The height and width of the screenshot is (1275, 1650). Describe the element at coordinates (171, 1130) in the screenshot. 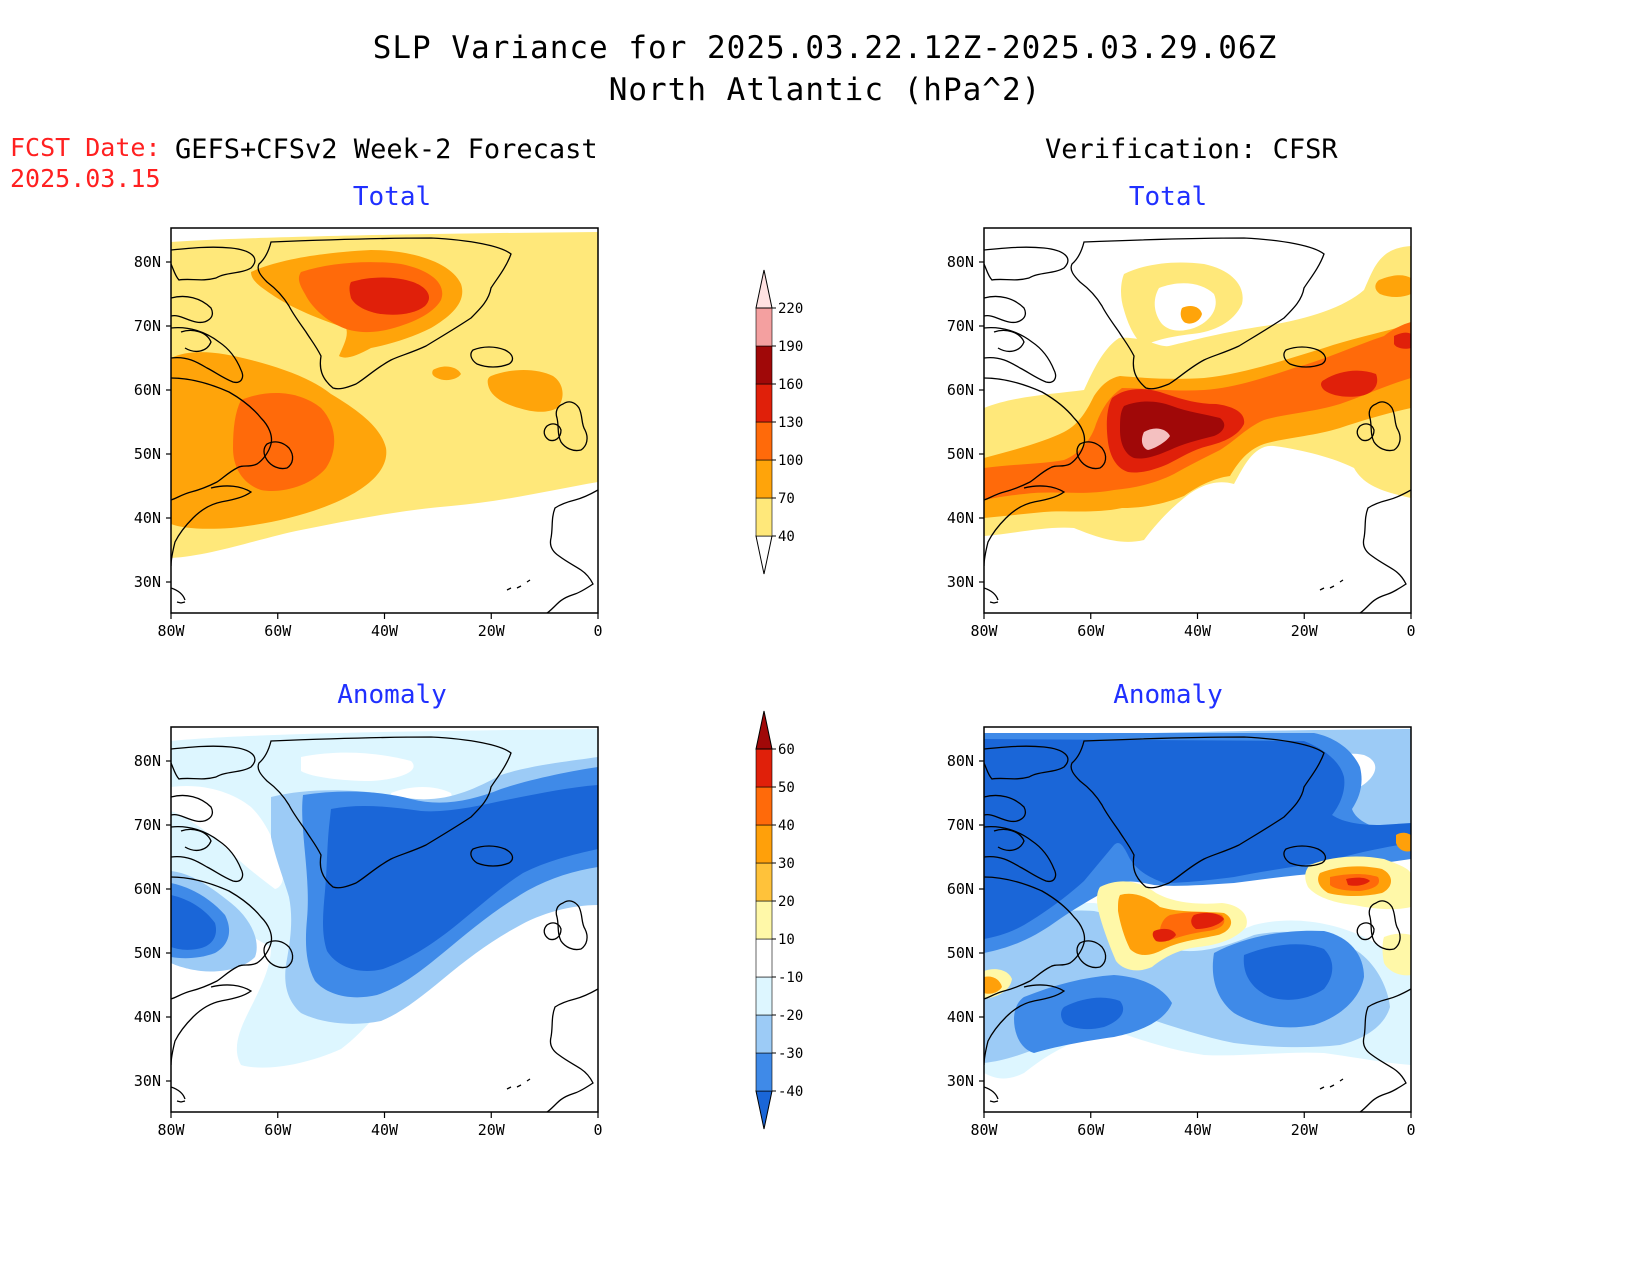

I see `forecast-anomaly-lon-label: 80W` at that location.